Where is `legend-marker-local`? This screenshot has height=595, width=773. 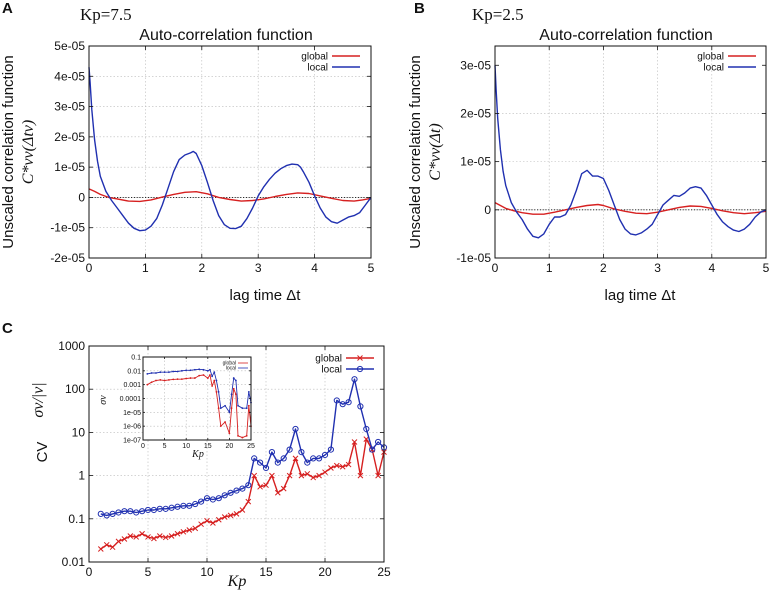 legend-marker-local is located at coordinates (360, 369).